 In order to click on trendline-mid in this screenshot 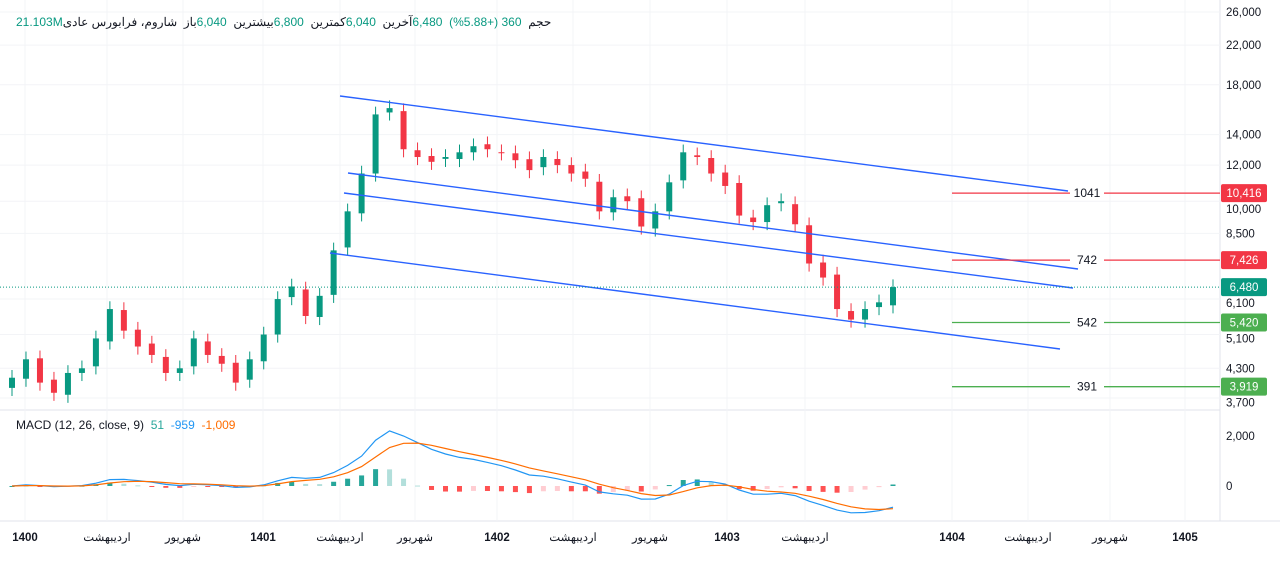, I will do `click(708, 240)`.